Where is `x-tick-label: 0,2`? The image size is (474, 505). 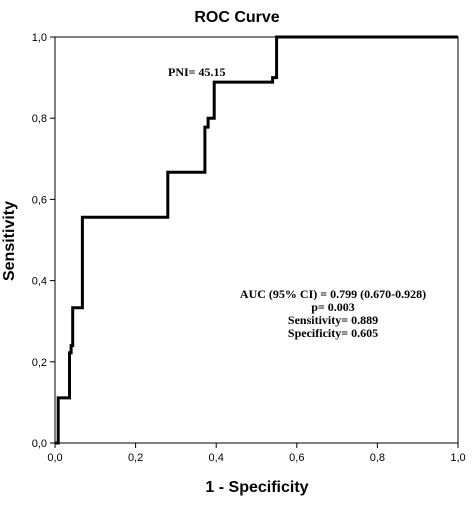 x-tick-label: 0,2 is located at coordinates (135, 458).